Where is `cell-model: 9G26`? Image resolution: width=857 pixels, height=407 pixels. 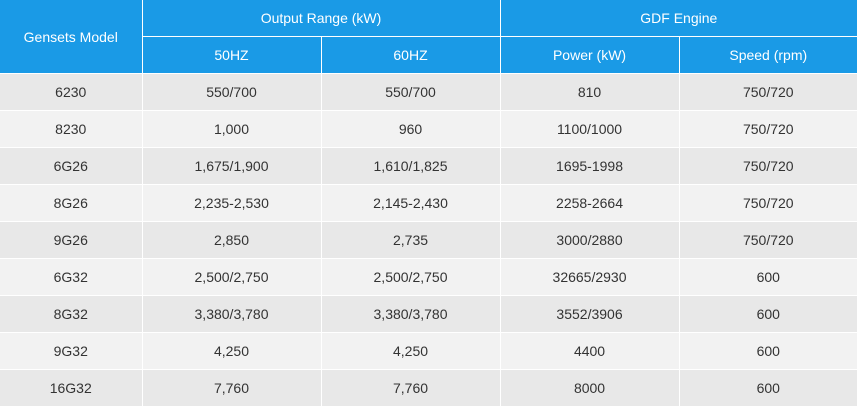
cell-model: 9G26 is located at coordinates (71, 240).